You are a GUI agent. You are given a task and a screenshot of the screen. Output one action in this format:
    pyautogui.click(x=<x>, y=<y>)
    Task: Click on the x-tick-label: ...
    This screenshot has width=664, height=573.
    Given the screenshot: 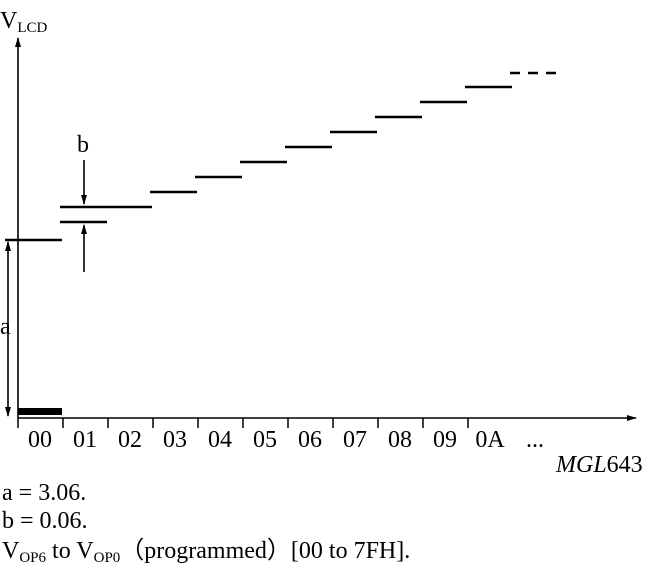 What is the action you would take?
    pyautogui.click(x=535, y=440)
    